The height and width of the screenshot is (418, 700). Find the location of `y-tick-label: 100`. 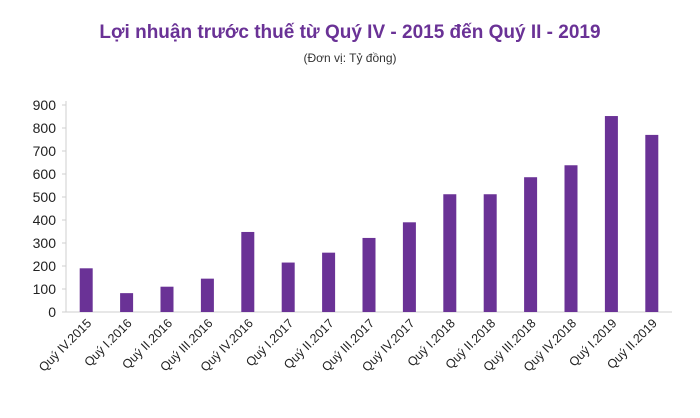

y-tick-label: 100 is located at coordinates (45, 289).